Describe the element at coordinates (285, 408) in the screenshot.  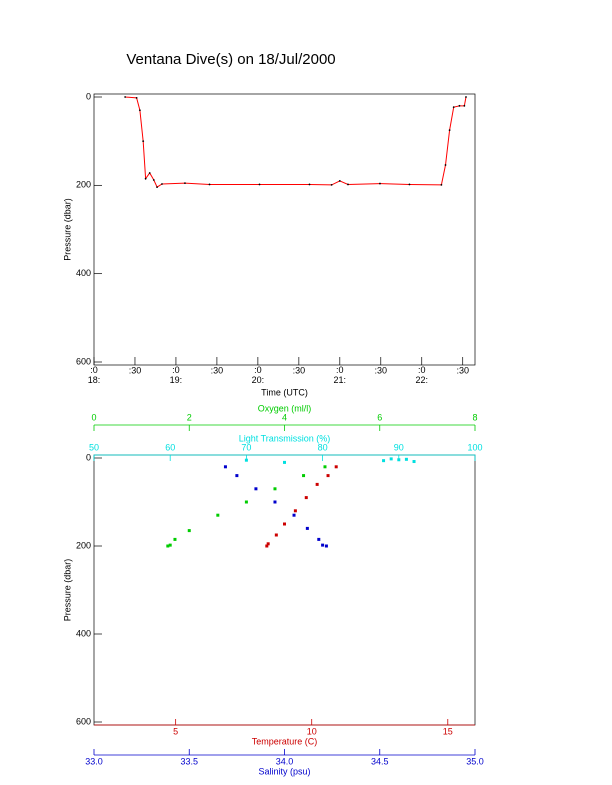
I see `x-axis-label: Oxygen (ml/l)` at that location.